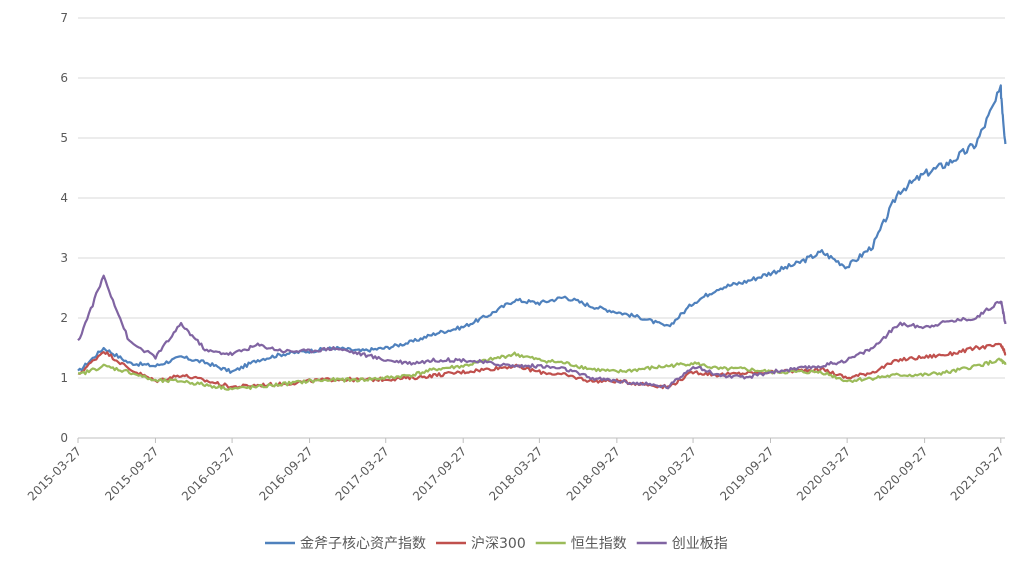 The width and height of the screenshot is (1027, 567). I want to click on x-tick-label: 2021-03-27, so click(977, 473).